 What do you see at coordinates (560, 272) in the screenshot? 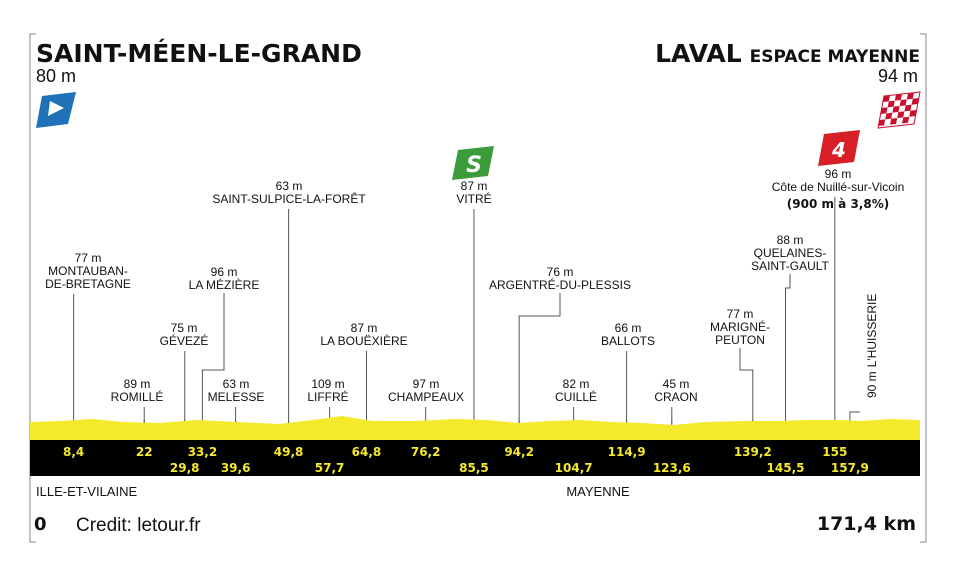
I see `waypoint-altitude: 76 m` at bounding box center [560, 272].